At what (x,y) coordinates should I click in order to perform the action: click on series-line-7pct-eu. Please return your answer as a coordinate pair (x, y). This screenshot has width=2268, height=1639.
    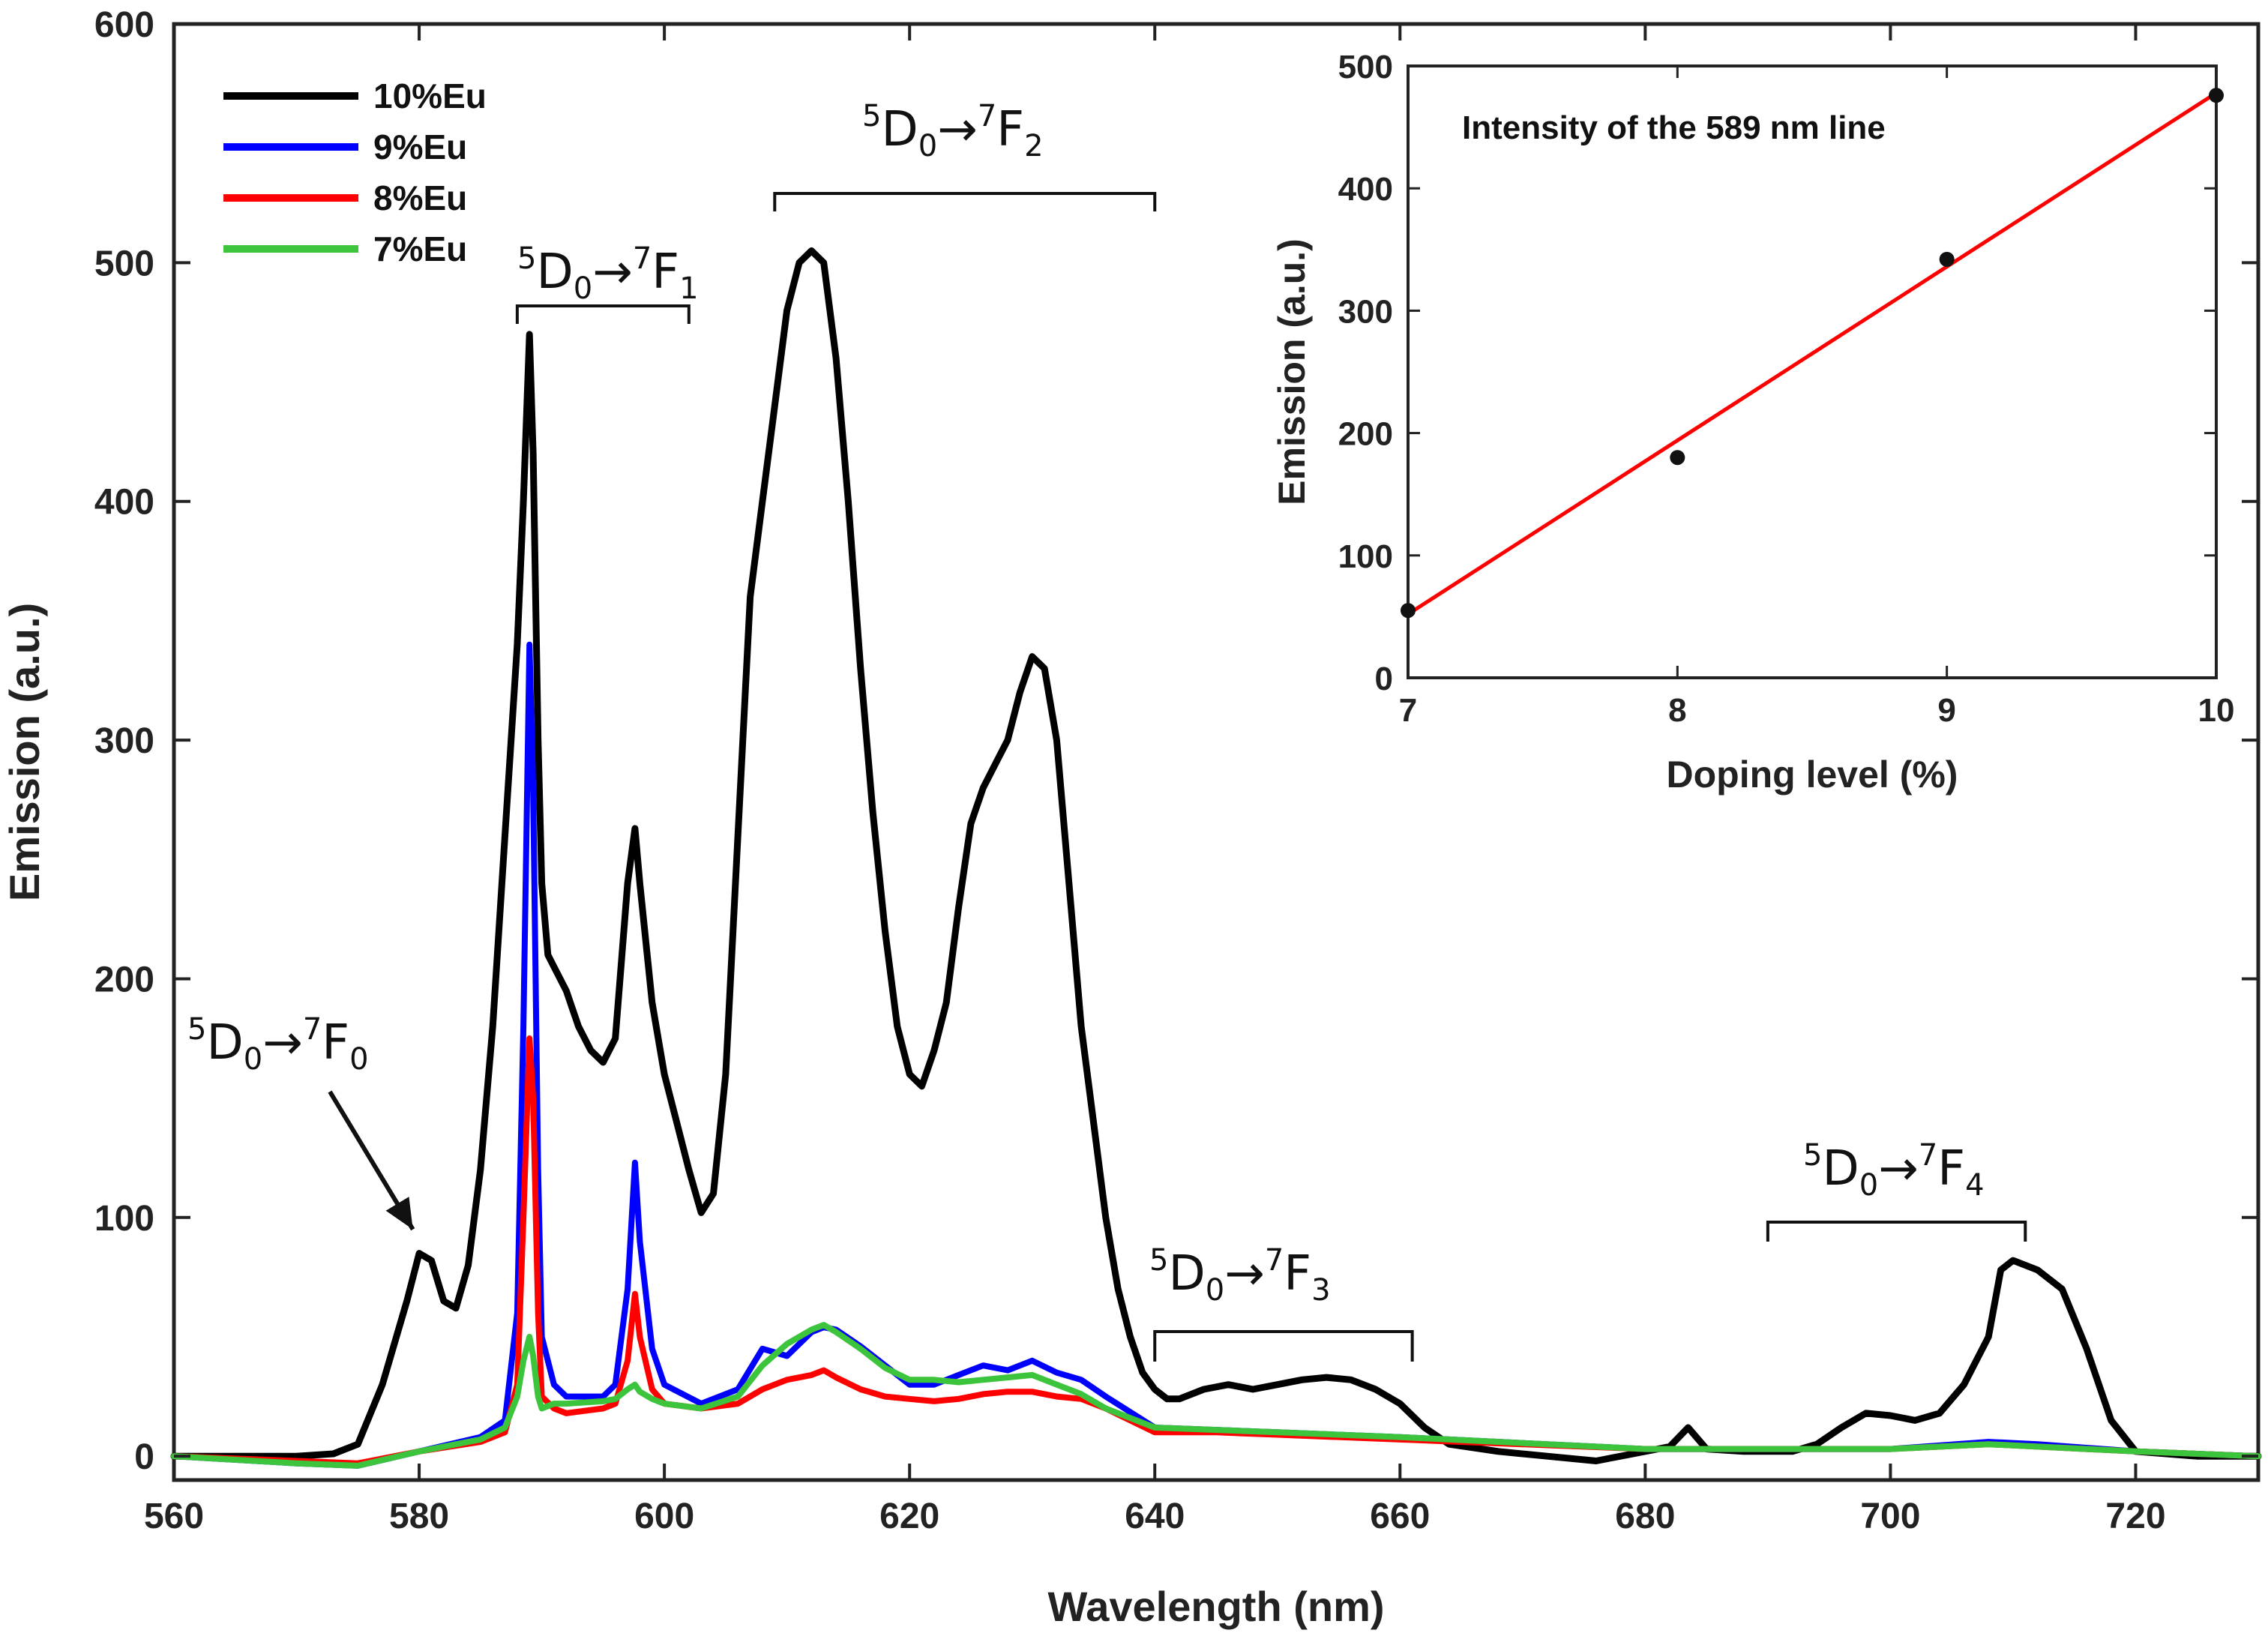
    Looking at the image, I should click on (1216, 1395).